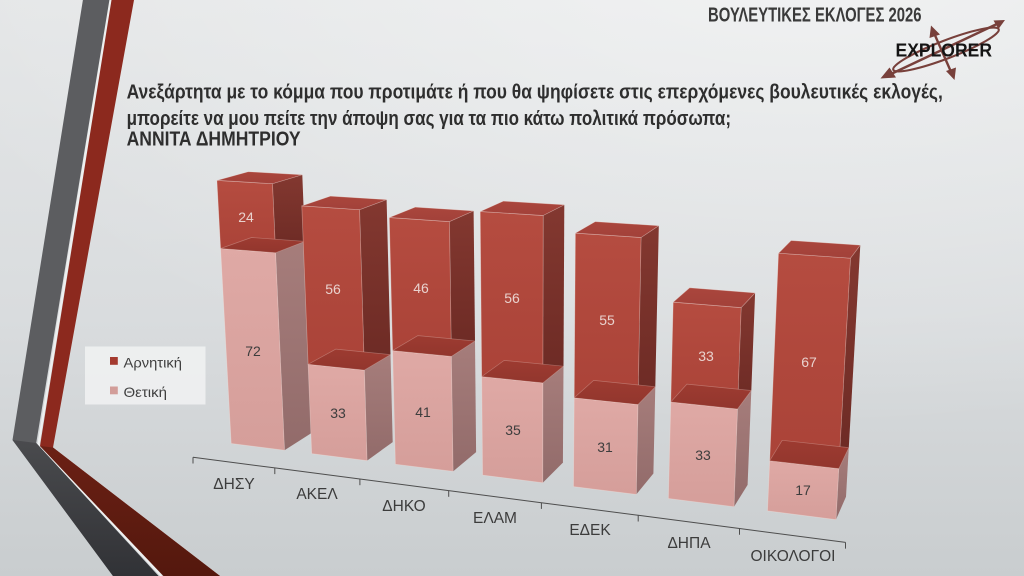  I want to click on svg-text: 24, so click(246, 217).